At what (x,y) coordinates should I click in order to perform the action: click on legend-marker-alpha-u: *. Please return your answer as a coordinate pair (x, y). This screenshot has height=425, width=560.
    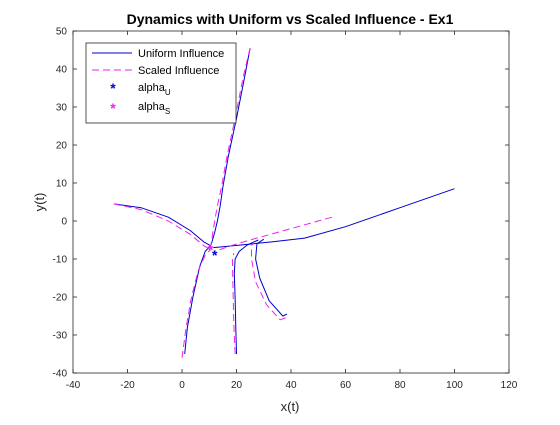
    Looking at the image, I should click on (113, 88).